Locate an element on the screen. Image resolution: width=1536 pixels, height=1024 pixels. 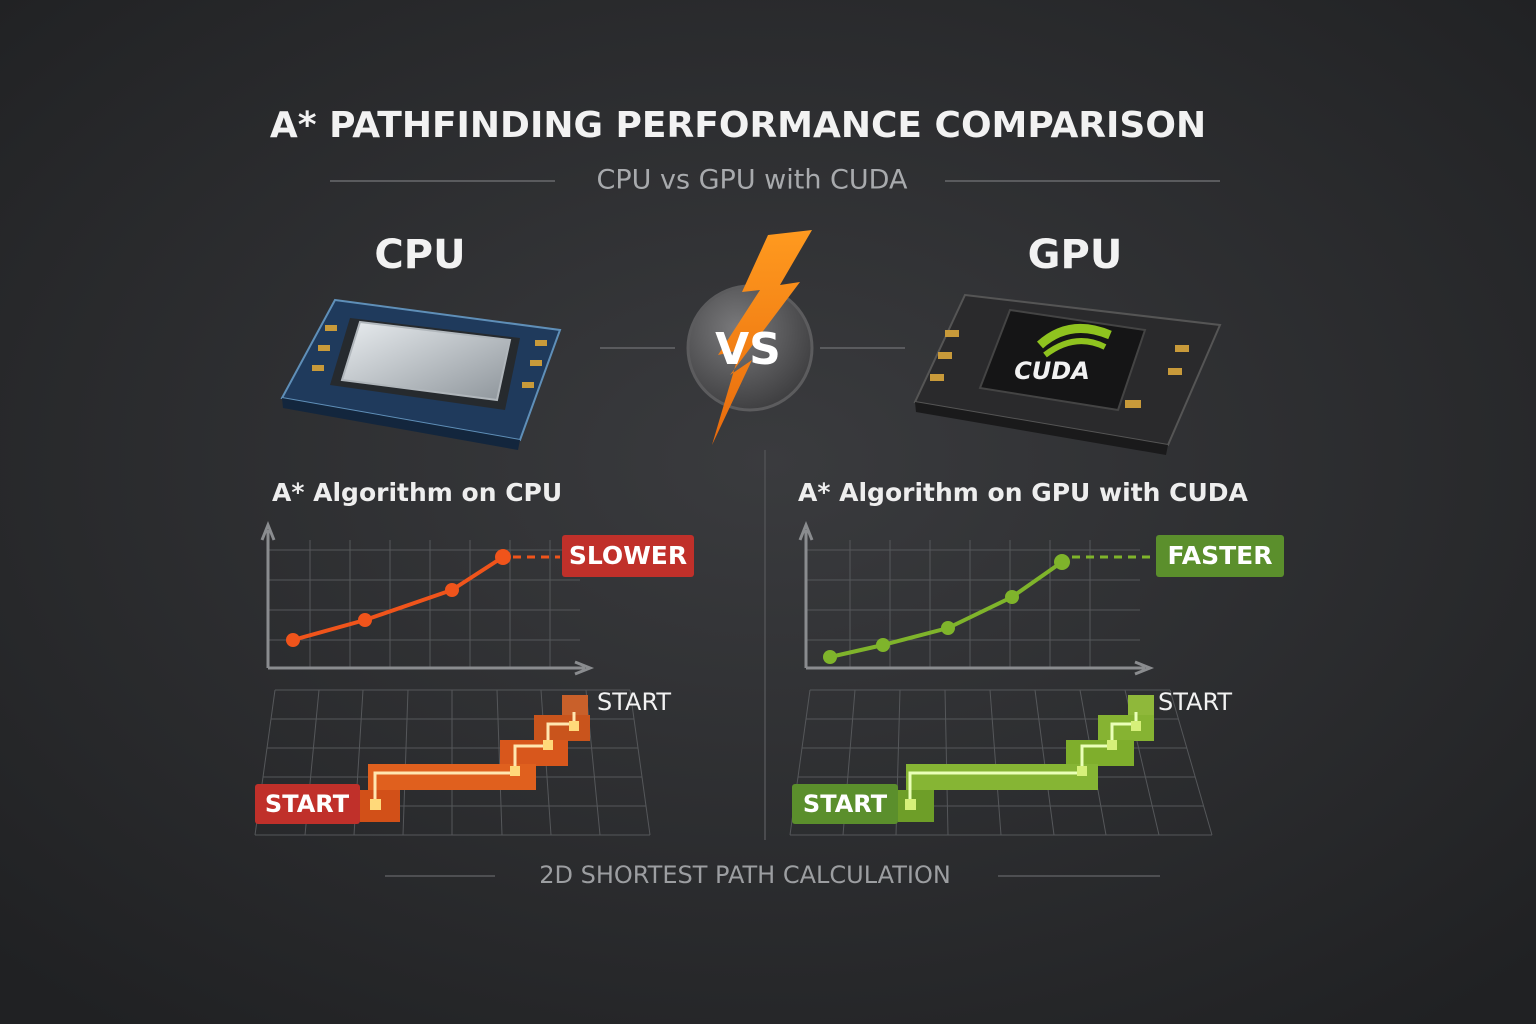
trend-line is located at coordinates (398, 598).